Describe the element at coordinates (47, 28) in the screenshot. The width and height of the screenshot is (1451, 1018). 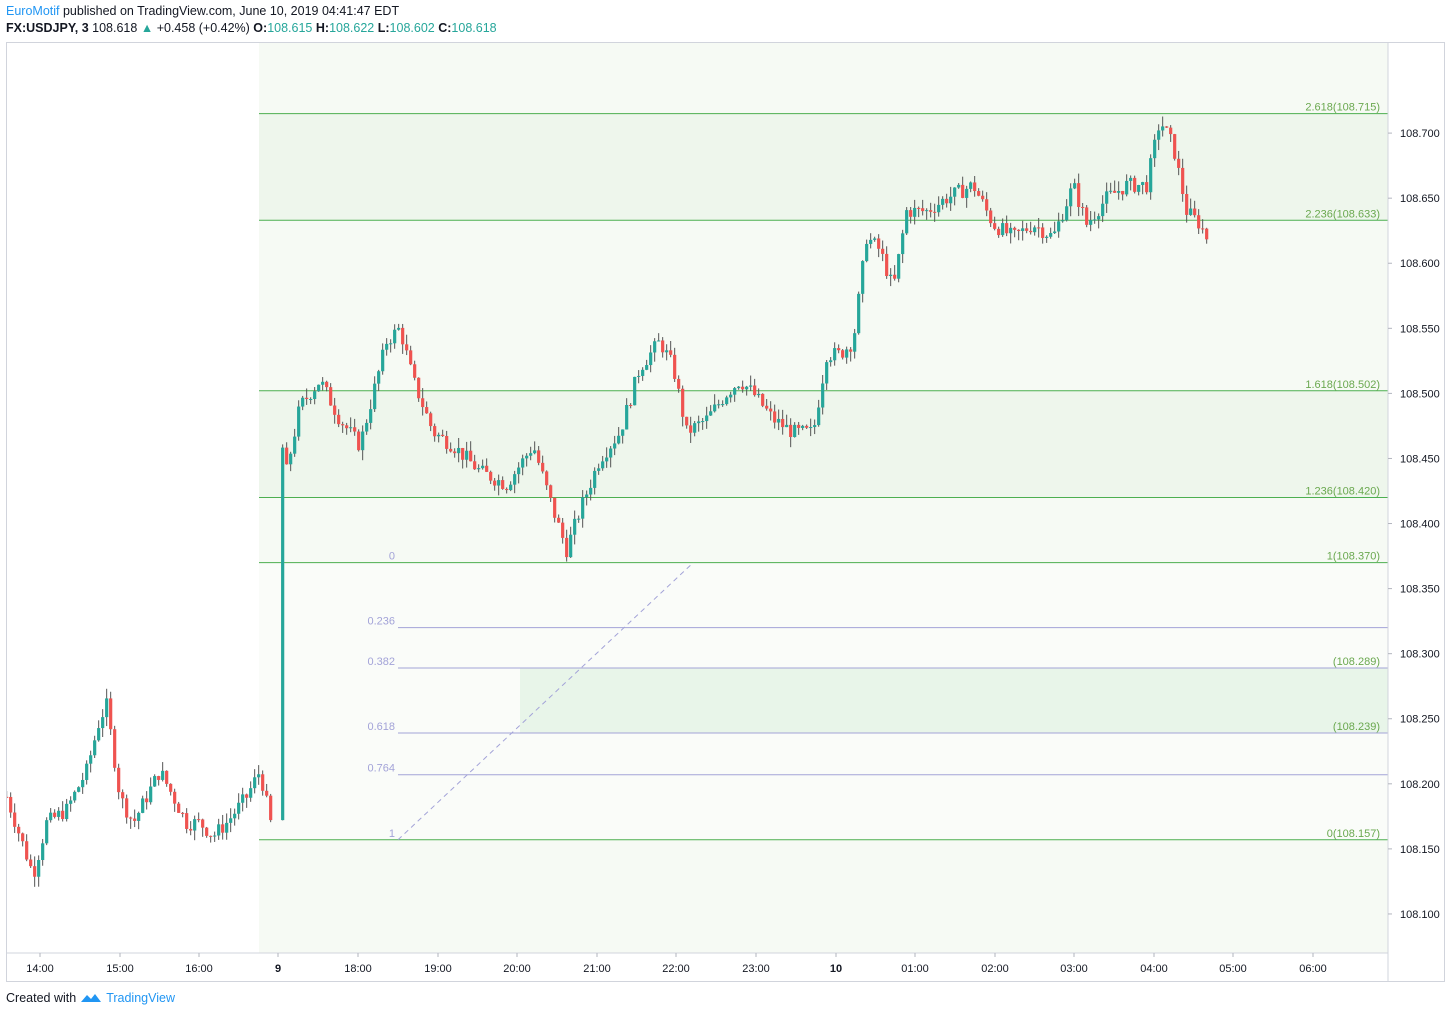
I see `symbol-label: FX:USDJPY, 3` at that location.